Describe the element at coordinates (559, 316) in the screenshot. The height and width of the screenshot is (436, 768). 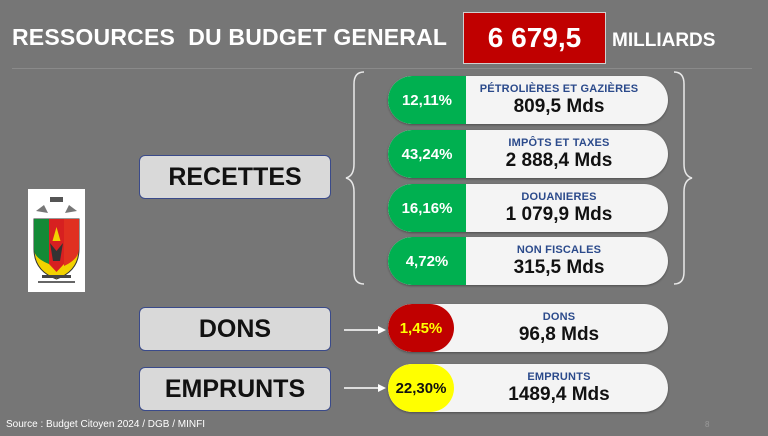
I see `item-label: DONS` at that location.